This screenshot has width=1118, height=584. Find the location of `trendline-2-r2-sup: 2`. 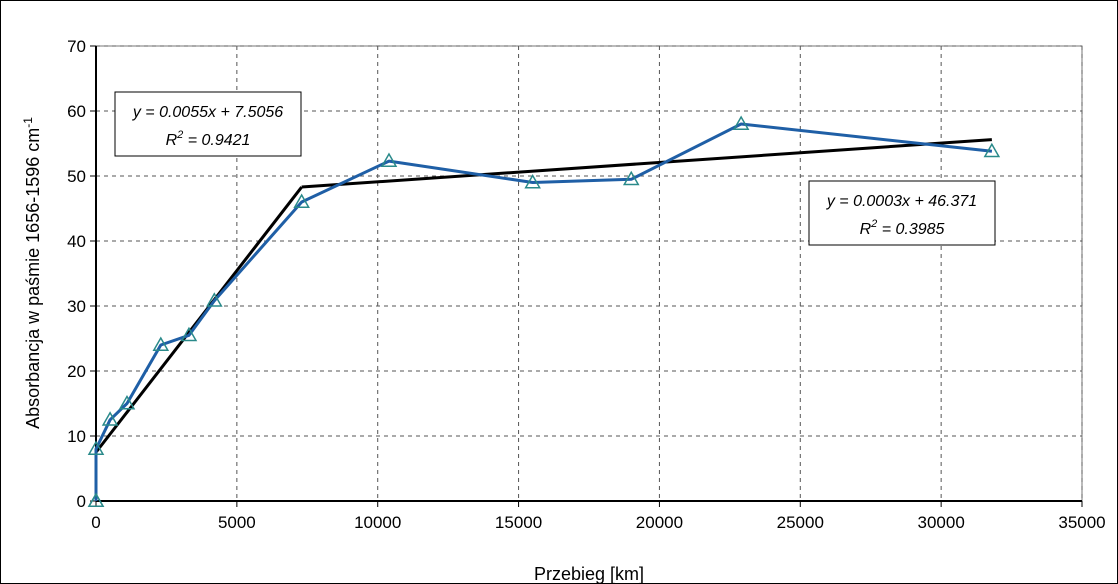

trendline-2-r2-sup: 2 is located at coordinates (873, 224).